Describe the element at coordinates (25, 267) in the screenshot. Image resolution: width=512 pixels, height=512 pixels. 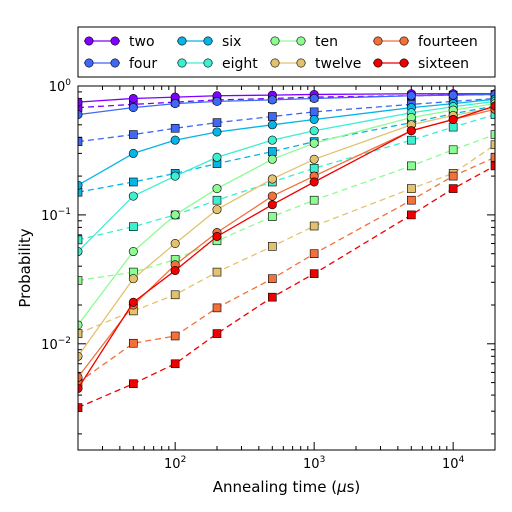
I see `y-axis-title: Probability` at that location.